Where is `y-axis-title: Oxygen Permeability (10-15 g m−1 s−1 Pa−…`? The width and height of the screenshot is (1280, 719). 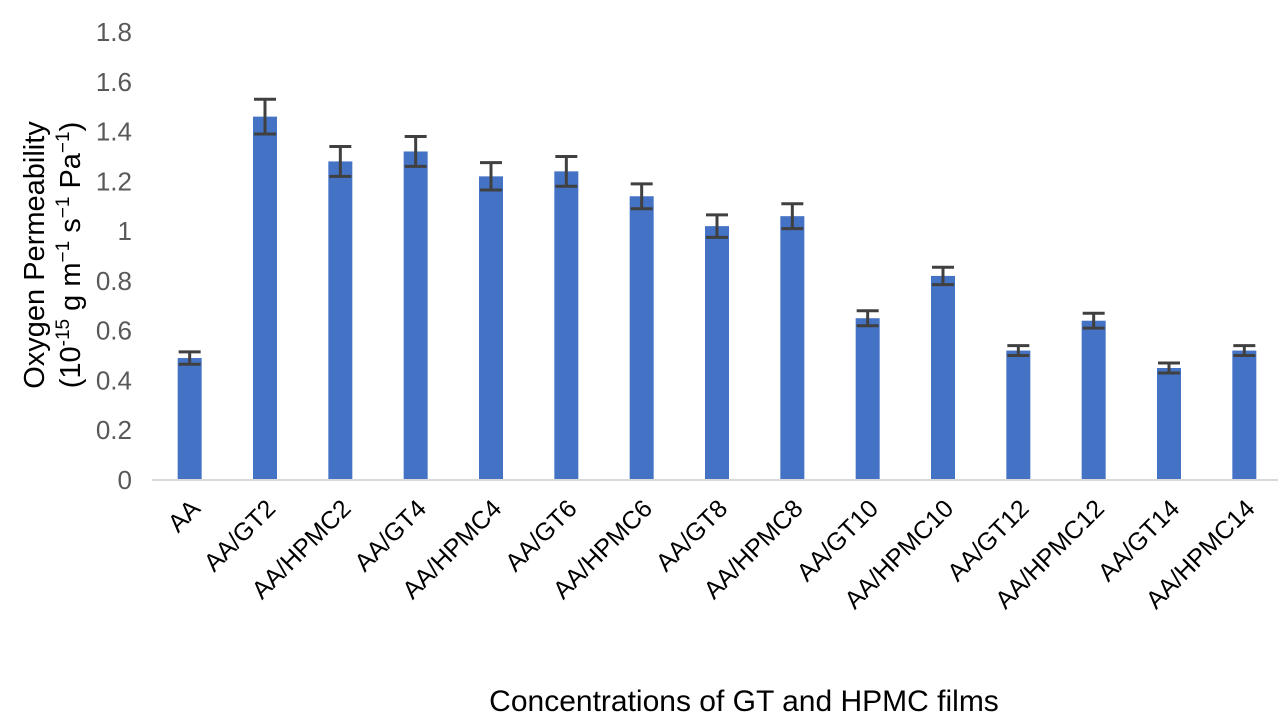 y-axis-title: Oxygen Permeability (10-15 g m−1 s−1 Pa−… is located at coordinates (53, 255).